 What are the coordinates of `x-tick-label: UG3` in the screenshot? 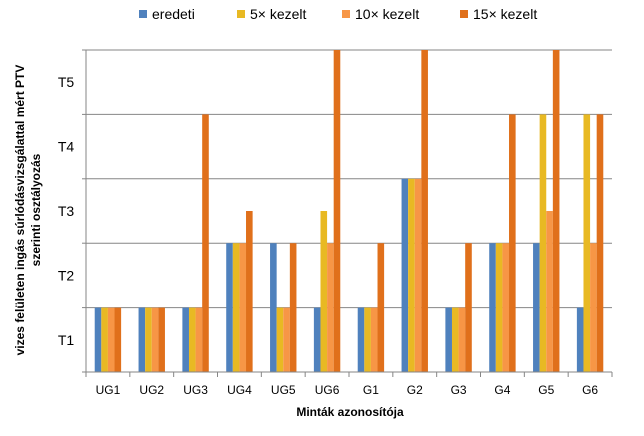 It's located at (195, 390).